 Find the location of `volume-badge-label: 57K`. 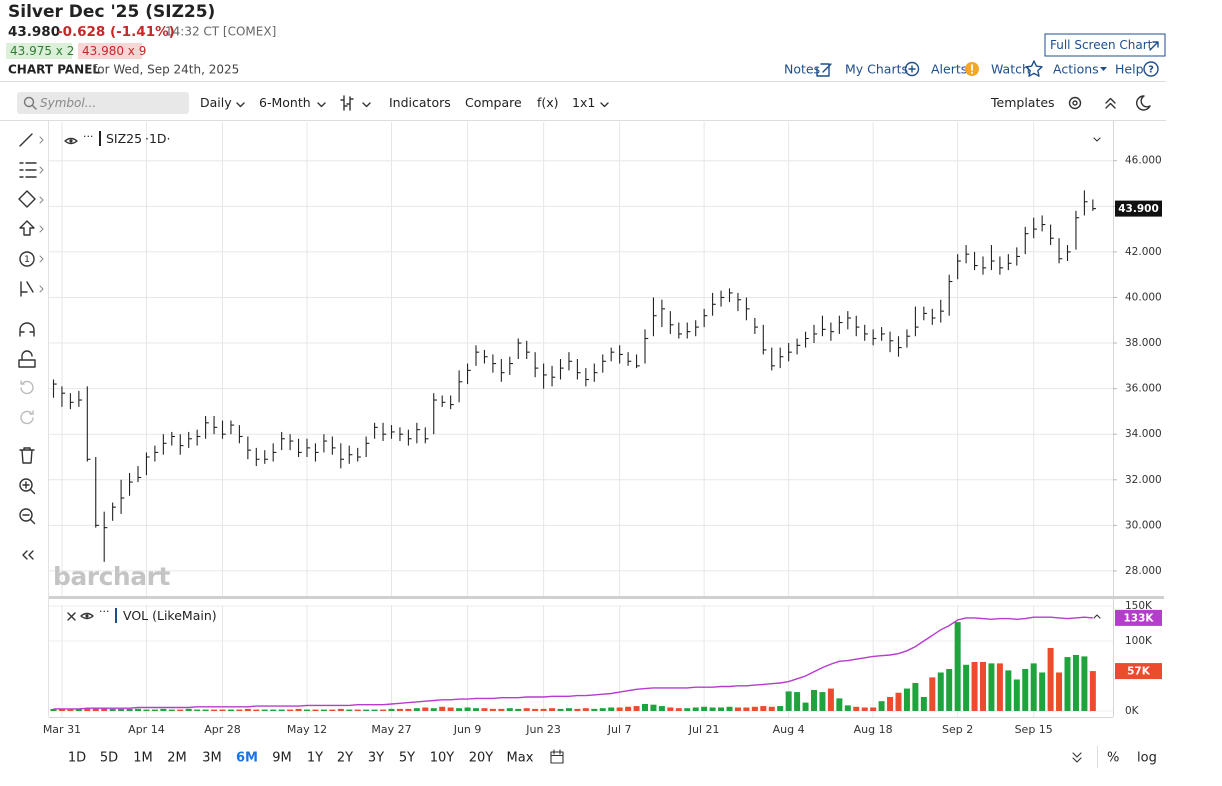

volume-badge-label: 57K is located at coordinates (1139, 672).